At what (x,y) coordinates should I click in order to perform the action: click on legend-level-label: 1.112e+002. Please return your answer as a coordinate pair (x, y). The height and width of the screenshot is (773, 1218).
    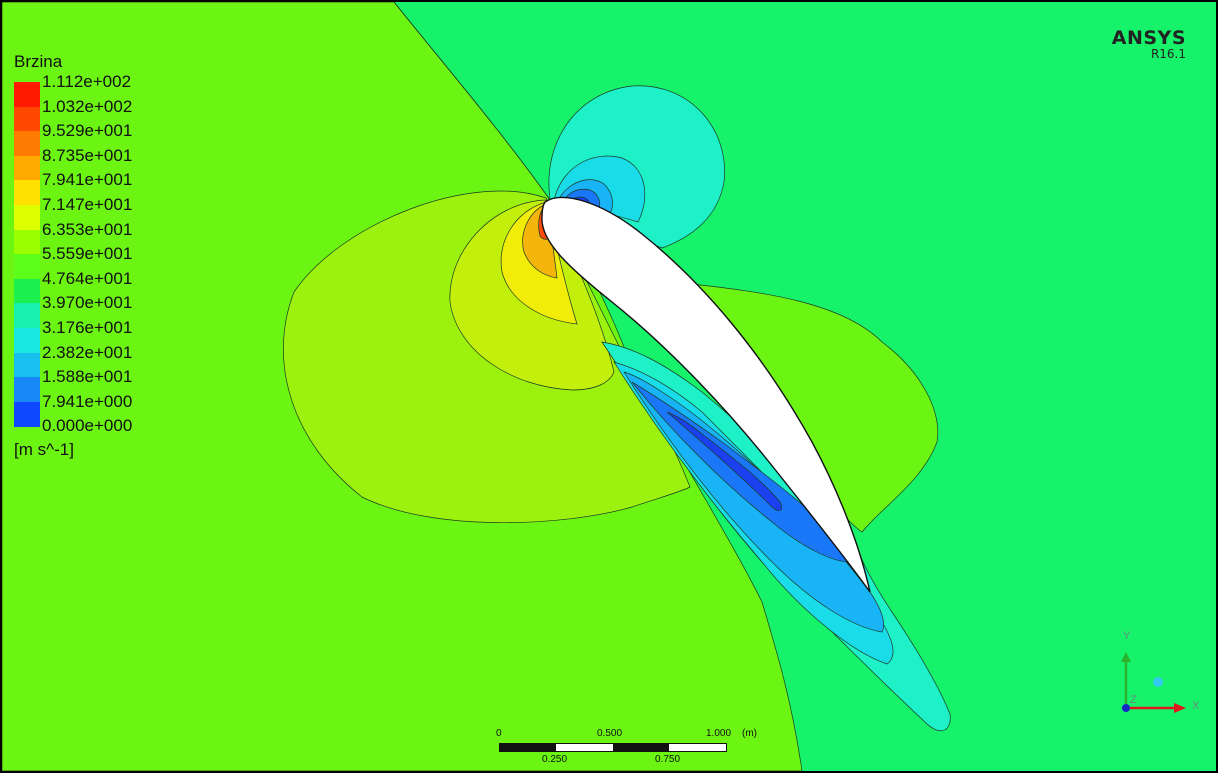
    Looking at the image, I should click on (87, 81).